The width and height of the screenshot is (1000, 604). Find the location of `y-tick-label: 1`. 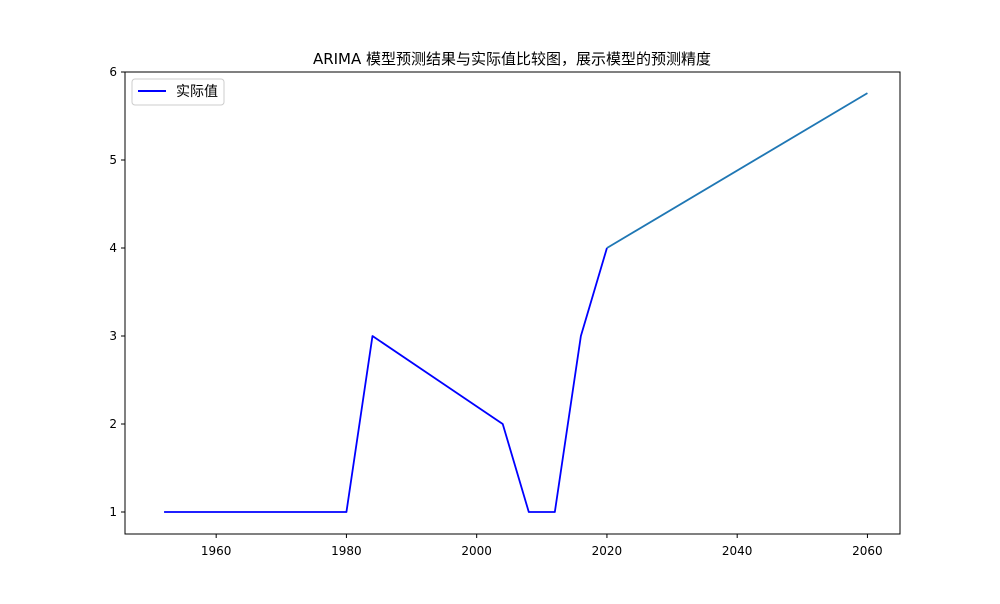

y-tick-label: 1 is located at coordinates (113, 512).